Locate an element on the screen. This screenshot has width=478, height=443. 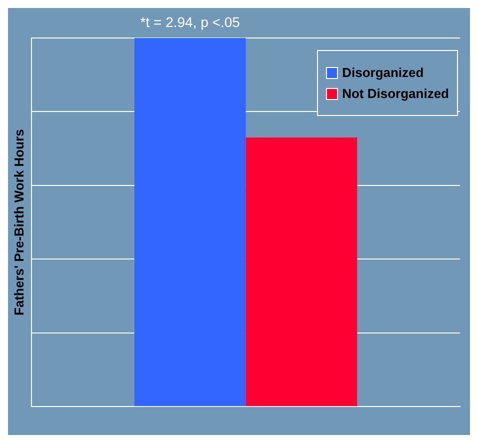
legend-label: Not Disorganized is located at coordinates (395, 93).